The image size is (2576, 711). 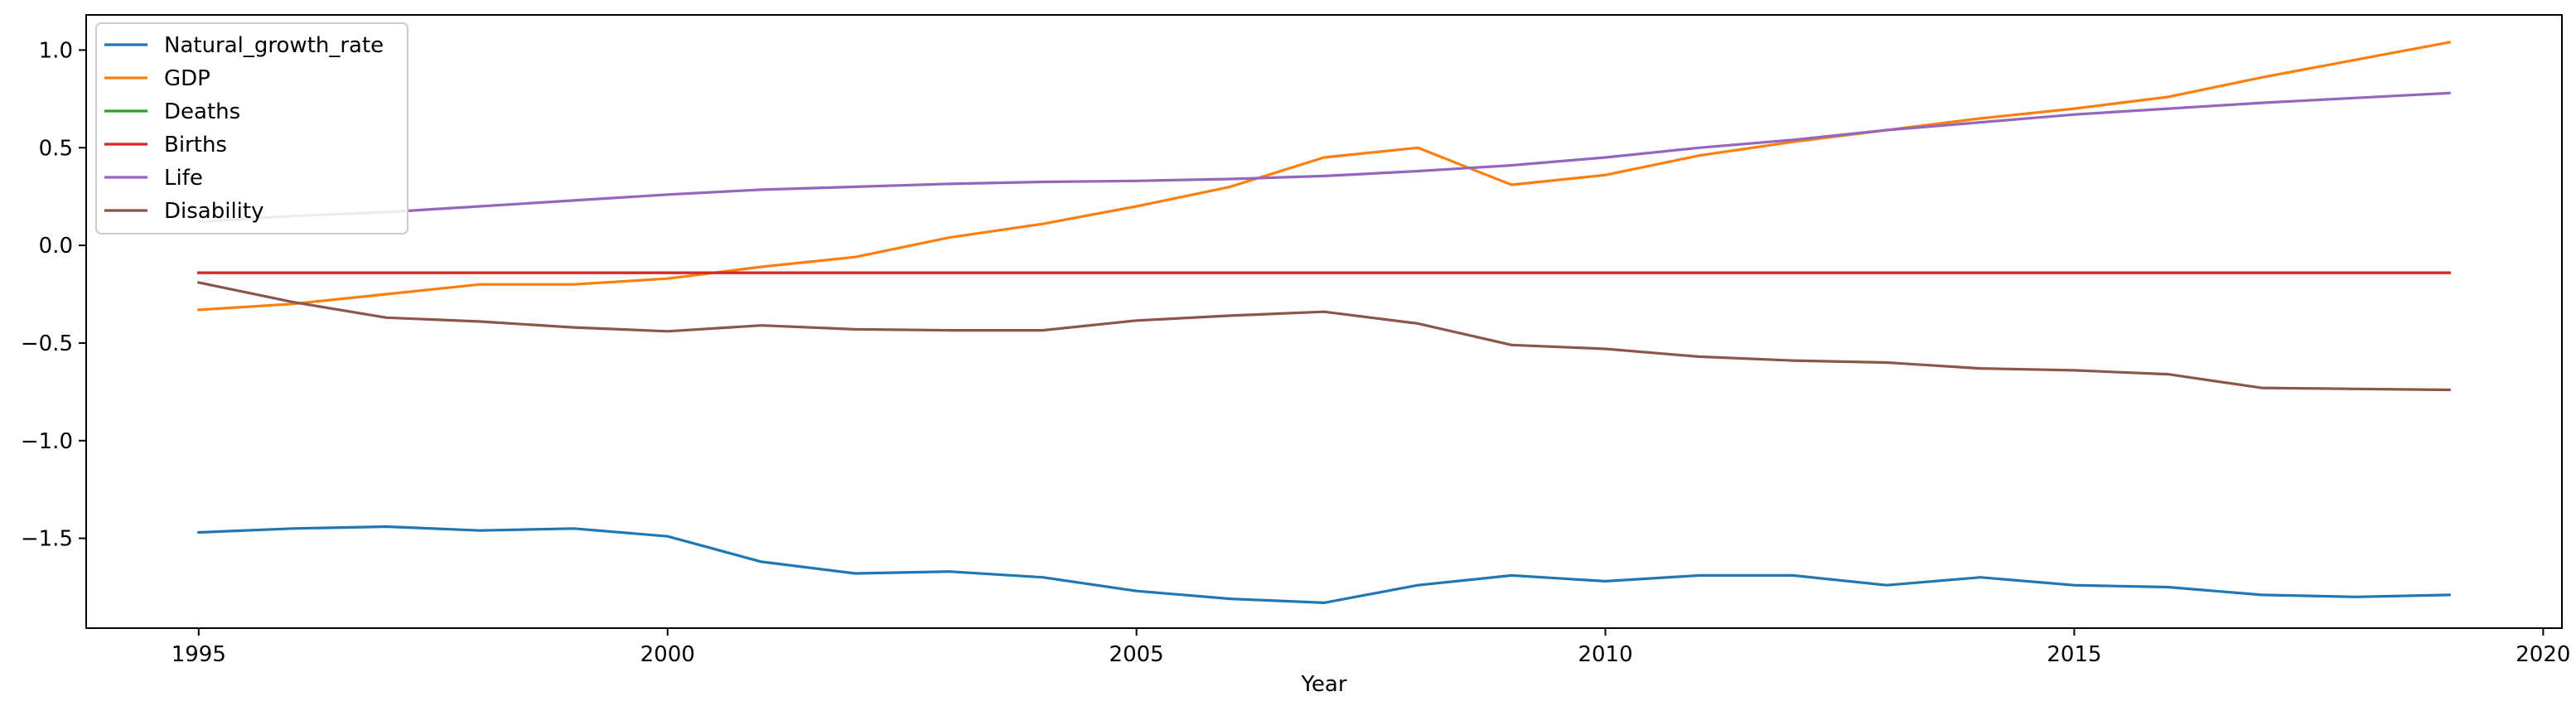 I want to click on y-tick-label: 0.0, so click(x=56, y=246).